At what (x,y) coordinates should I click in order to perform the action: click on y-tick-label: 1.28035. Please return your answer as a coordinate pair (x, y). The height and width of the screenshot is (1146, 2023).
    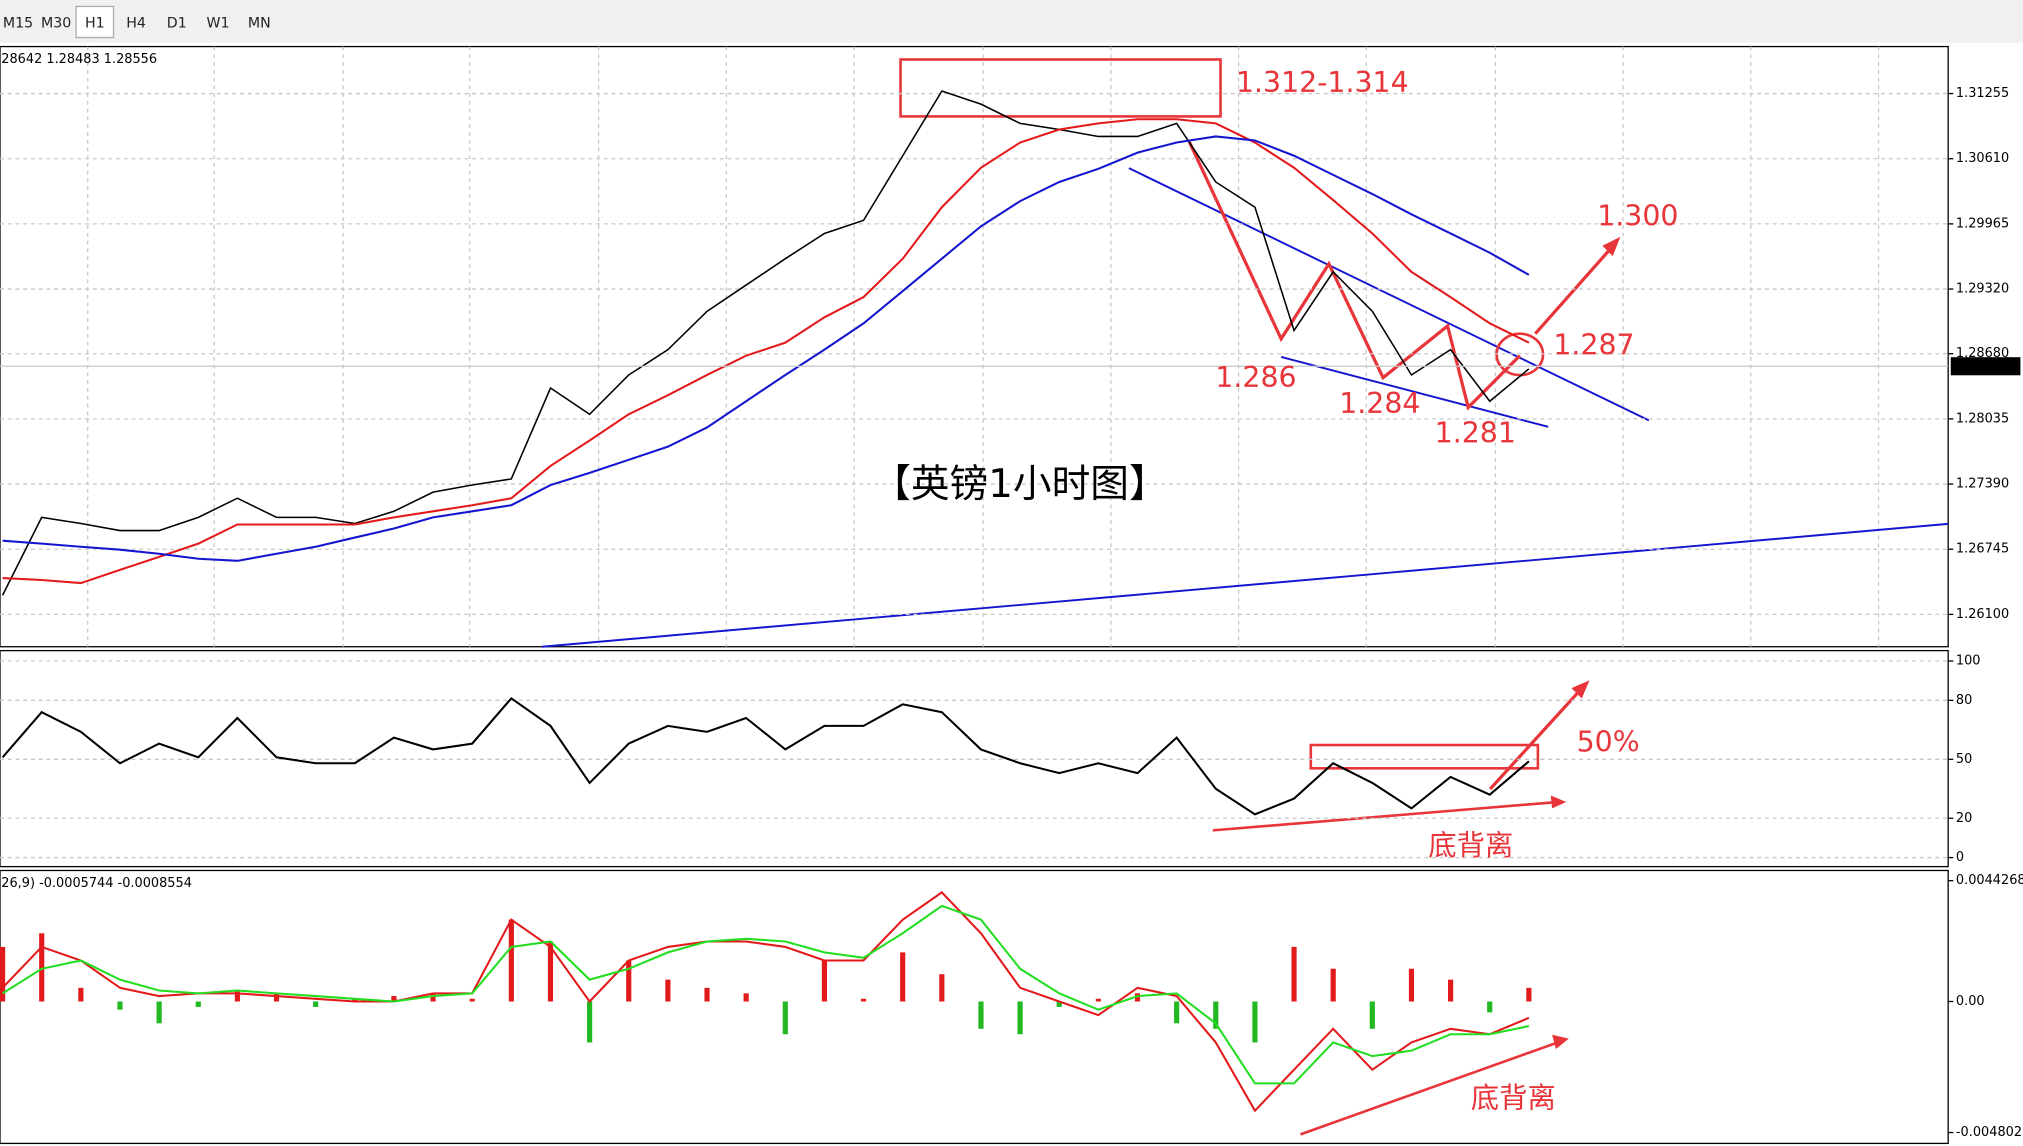
    Looking at the image, I should click on (1982, 418).